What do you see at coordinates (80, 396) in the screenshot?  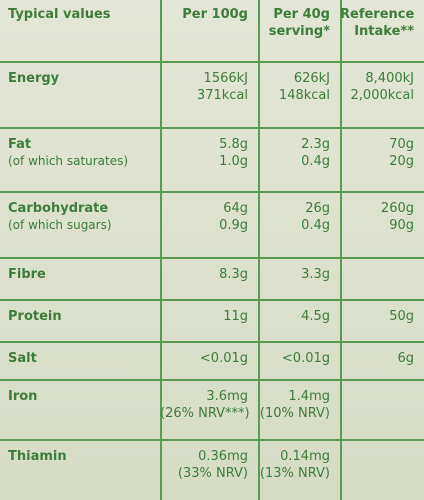 I see `row-label: Iron` at bounding box center [80, 396].